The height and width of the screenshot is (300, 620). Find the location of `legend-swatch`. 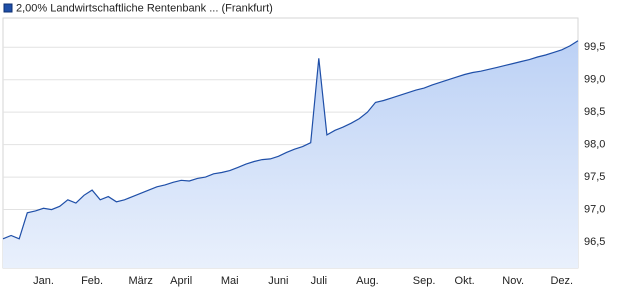

legend-swatch is located at coordinates (8, 8).